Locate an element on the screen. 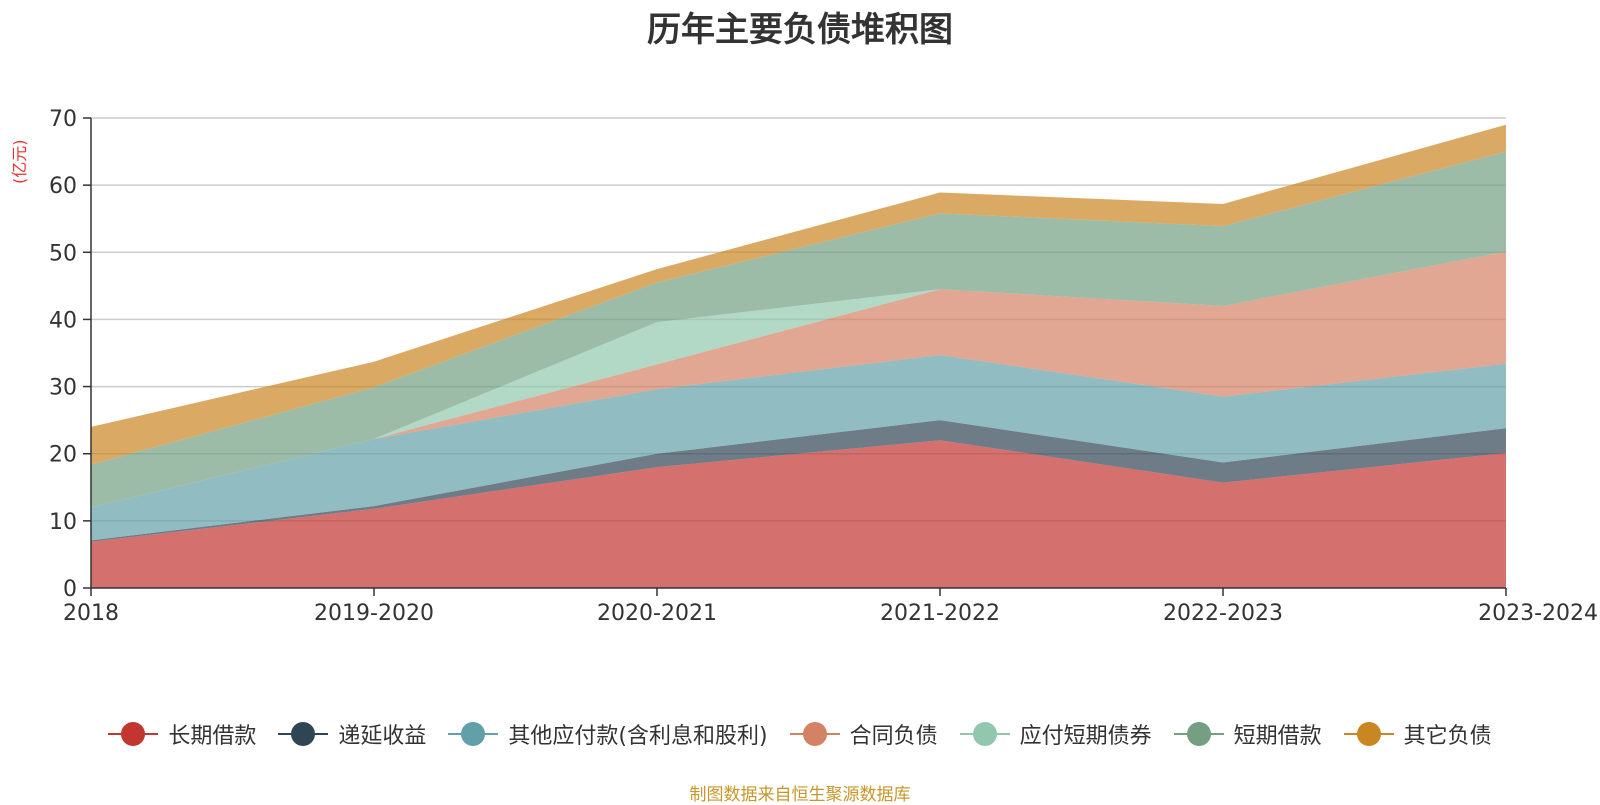 The height and width of the screenshot is (805, 1600). x-tick-label-1: 2019-2020 is located at coordinates (374, 613).